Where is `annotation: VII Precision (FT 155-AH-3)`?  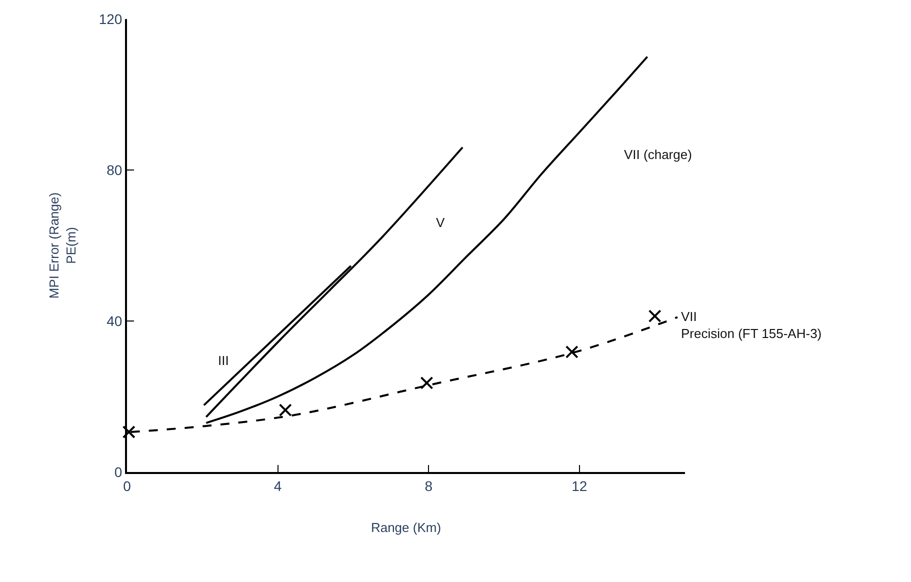
annotation: VII Precision (FT 155-AH-3) is located at coordinates (751, 325).